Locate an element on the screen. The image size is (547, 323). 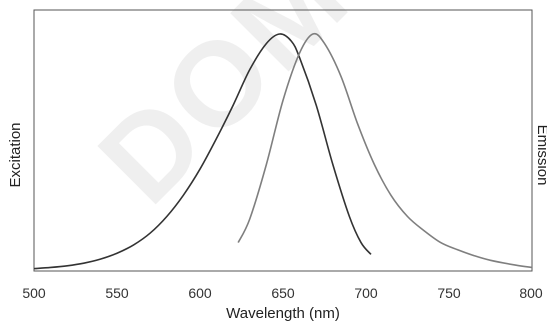
x-tick-label: 550 is located at coordinates (117, 293).